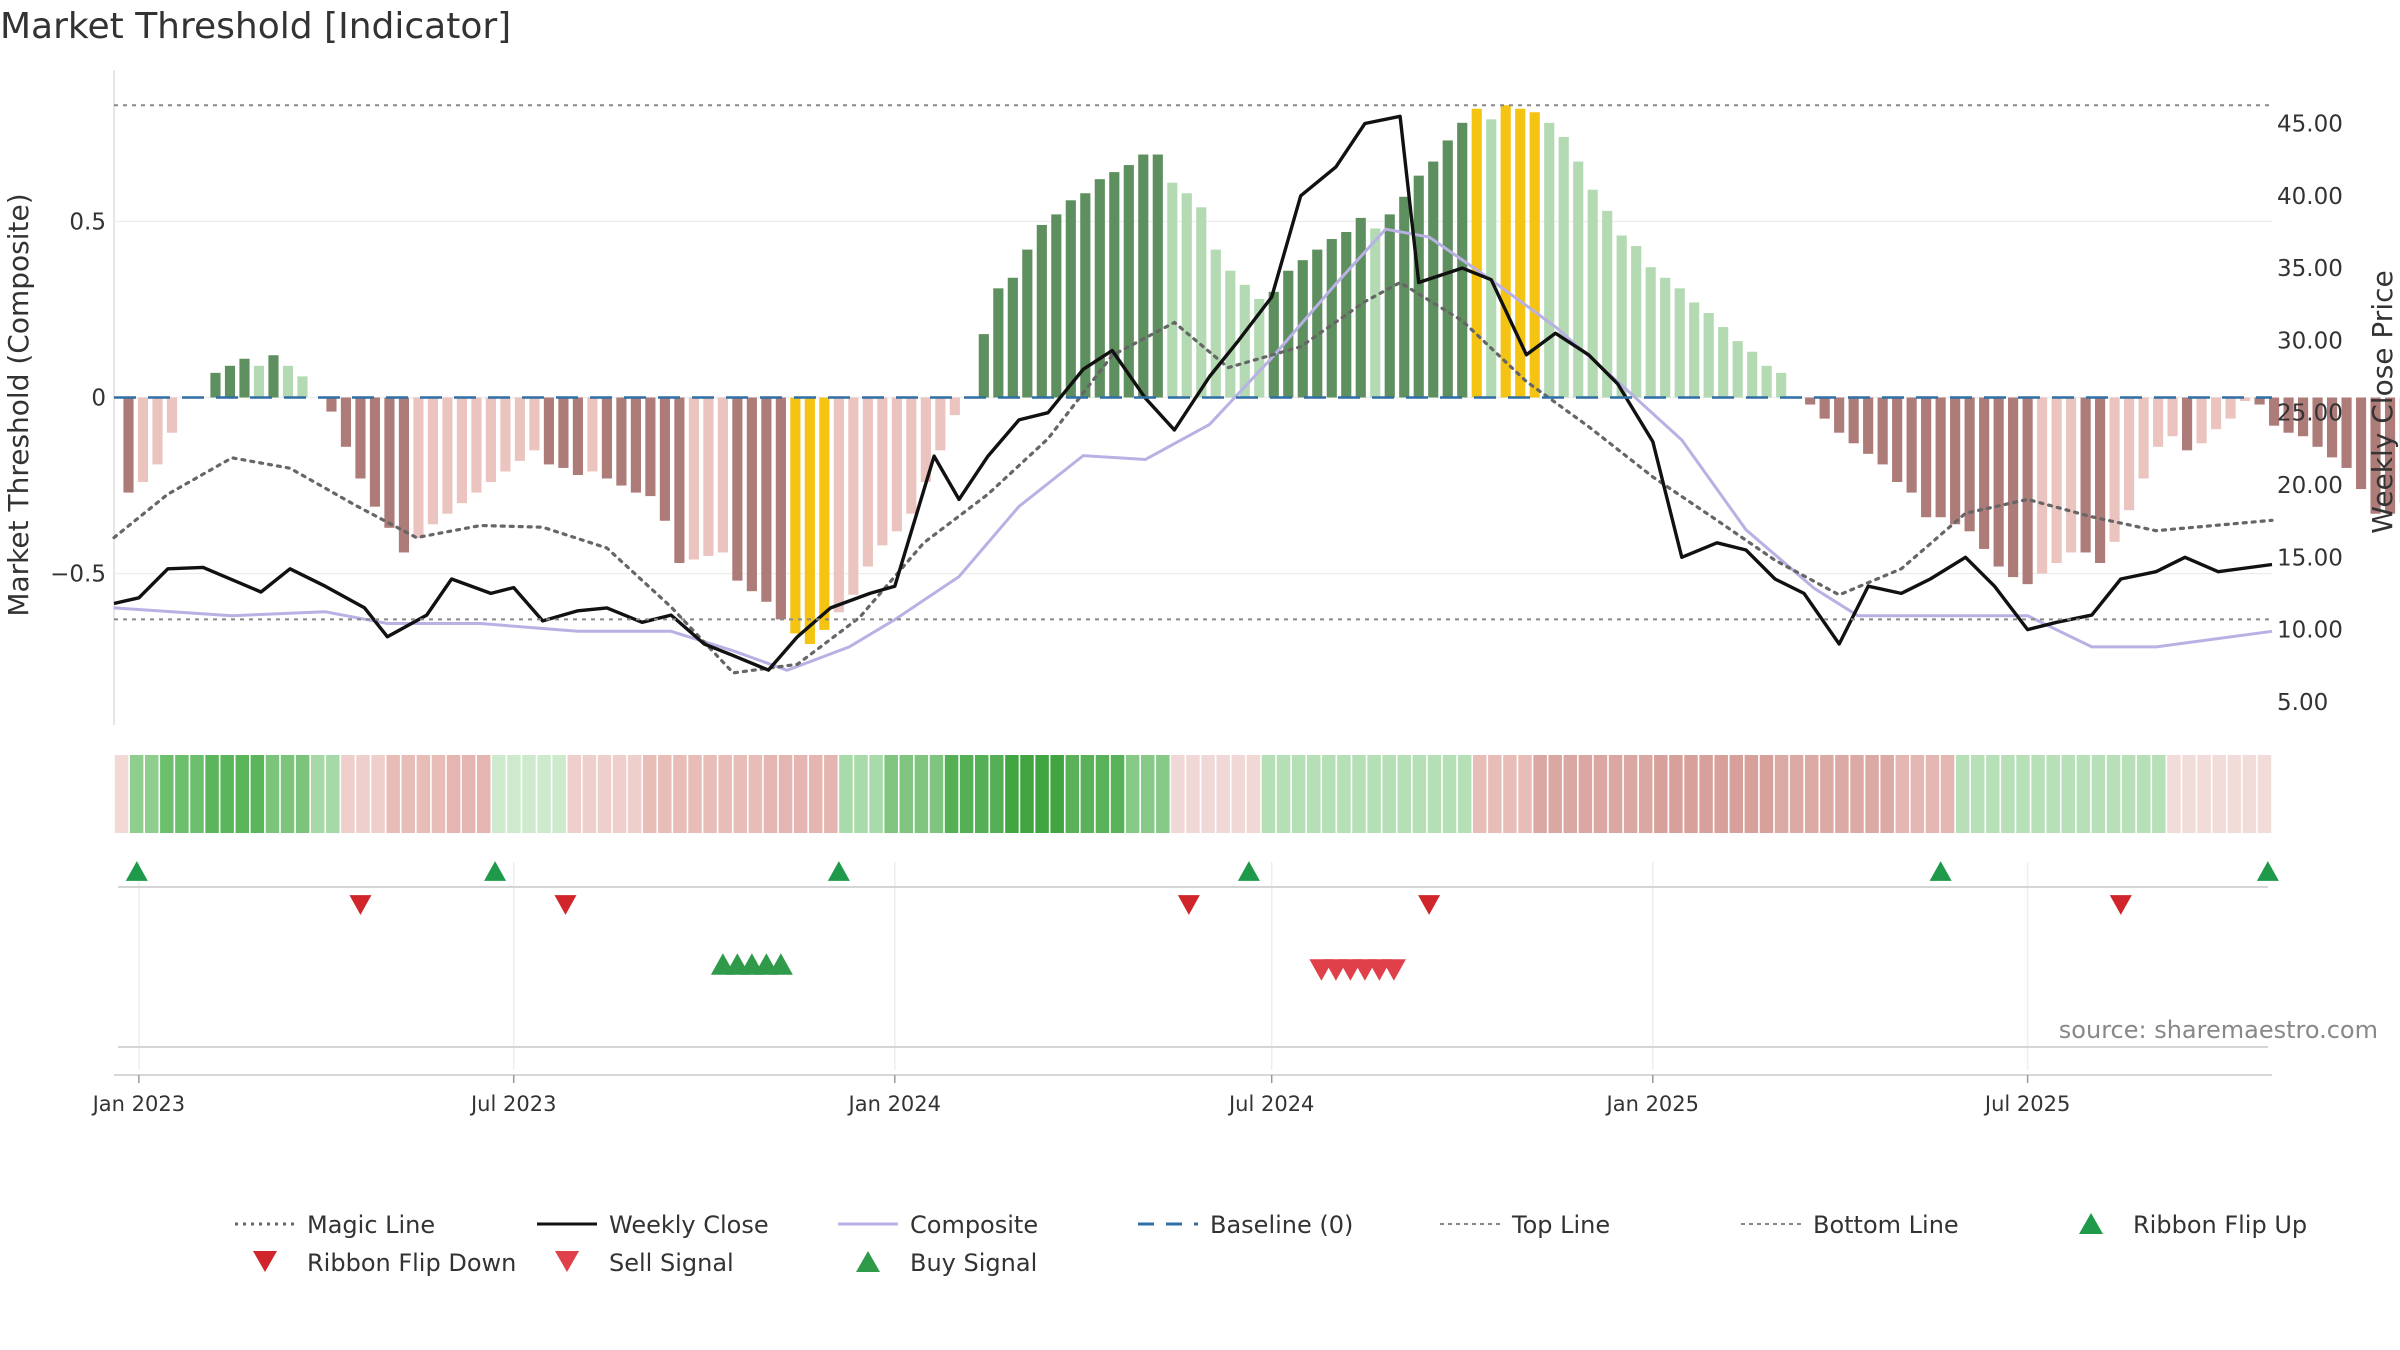 Image resolution: width=2400 pixels, height=1350 pixels. Describe the element at coordinates (265, 1261) in the screenshot. I see `legend-swatch` at that location.